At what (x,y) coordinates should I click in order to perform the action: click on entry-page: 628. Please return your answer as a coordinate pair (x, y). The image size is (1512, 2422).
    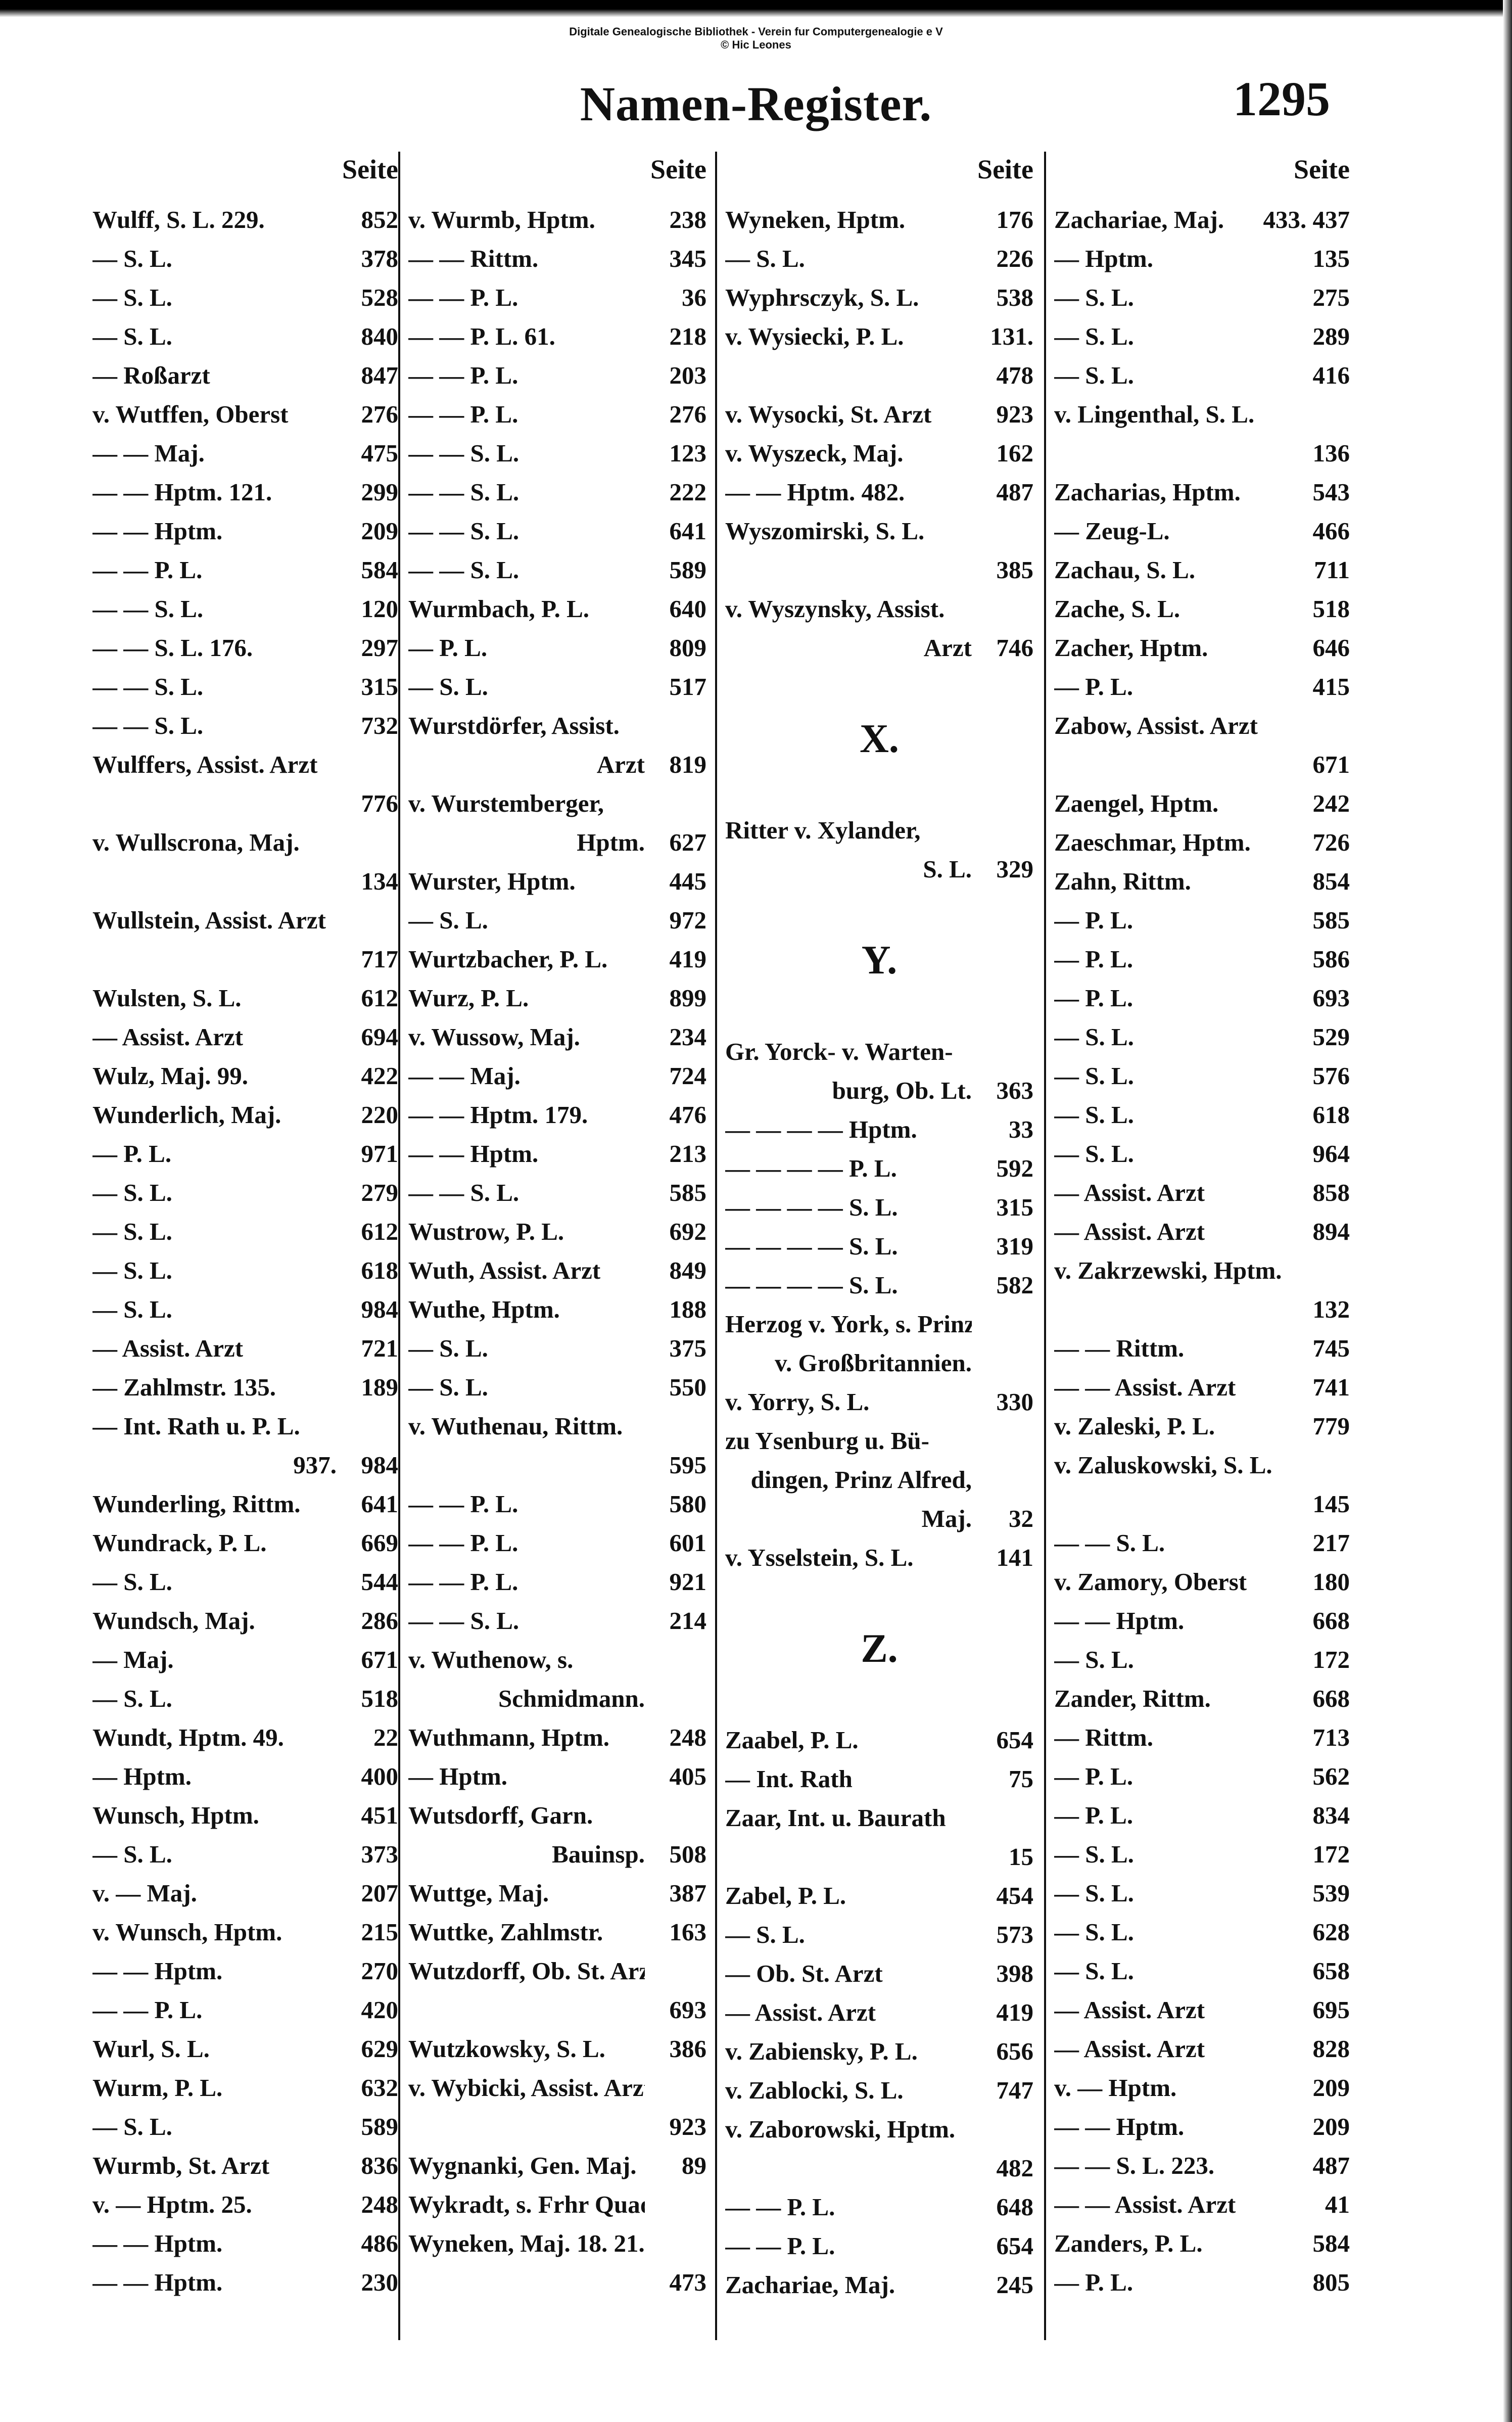
    Looking at the image, I should click on (1331, 1932).